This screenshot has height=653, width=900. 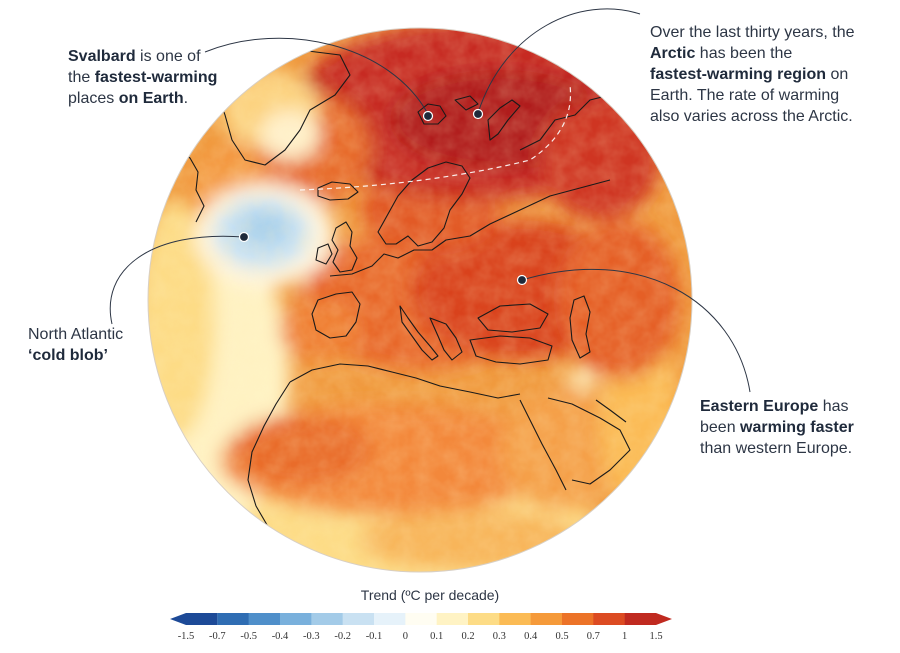 I want to click on annotation-text: is one of, so click(x=168, y=56).